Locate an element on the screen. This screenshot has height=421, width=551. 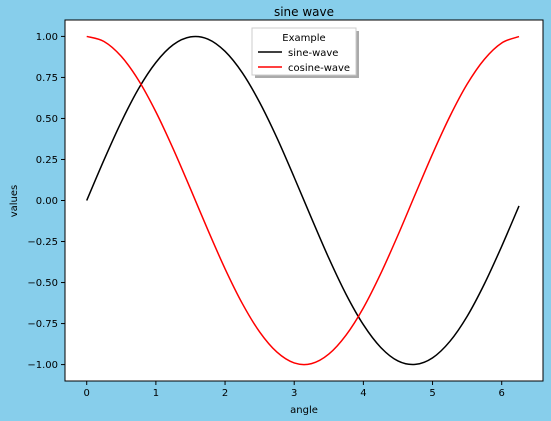
chart-title: sine wave is located at coordinates (304, 12).